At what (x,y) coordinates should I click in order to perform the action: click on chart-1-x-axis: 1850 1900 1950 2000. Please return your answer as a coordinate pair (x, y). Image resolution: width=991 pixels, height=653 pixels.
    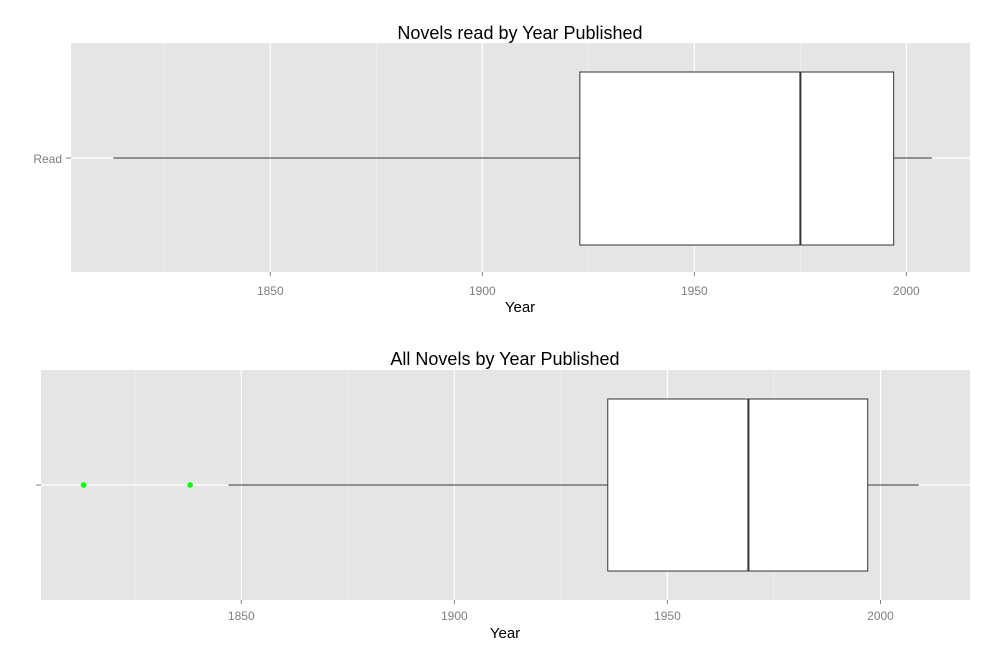
    Looking at the image, I should click on (588, 285).